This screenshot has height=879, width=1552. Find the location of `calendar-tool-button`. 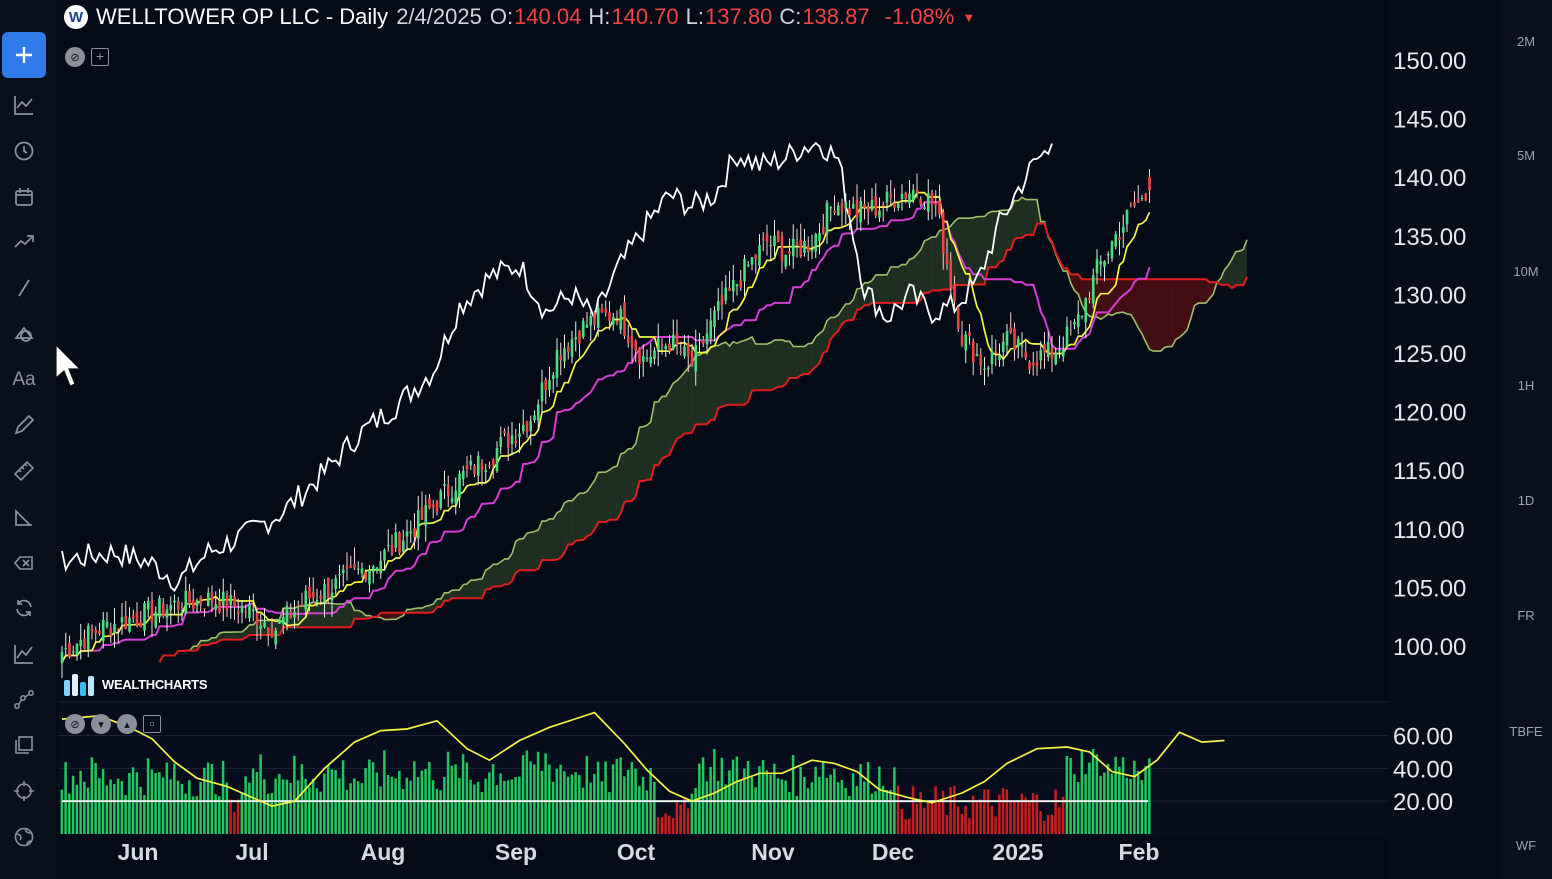

calendar-tool-button is located at coordinates (24, 197).